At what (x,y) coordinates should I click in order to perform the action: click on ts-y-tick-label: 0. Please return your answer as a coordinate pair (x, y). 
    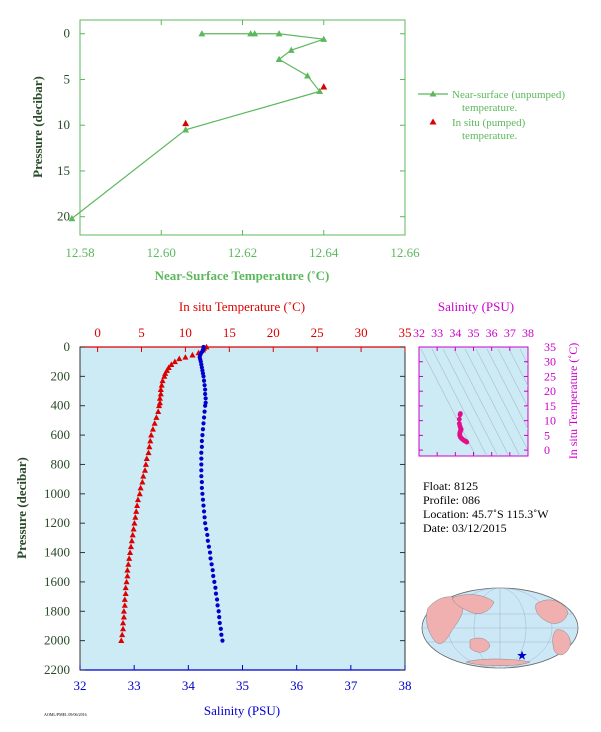
    Looking at the image, I should click on (547, 450).